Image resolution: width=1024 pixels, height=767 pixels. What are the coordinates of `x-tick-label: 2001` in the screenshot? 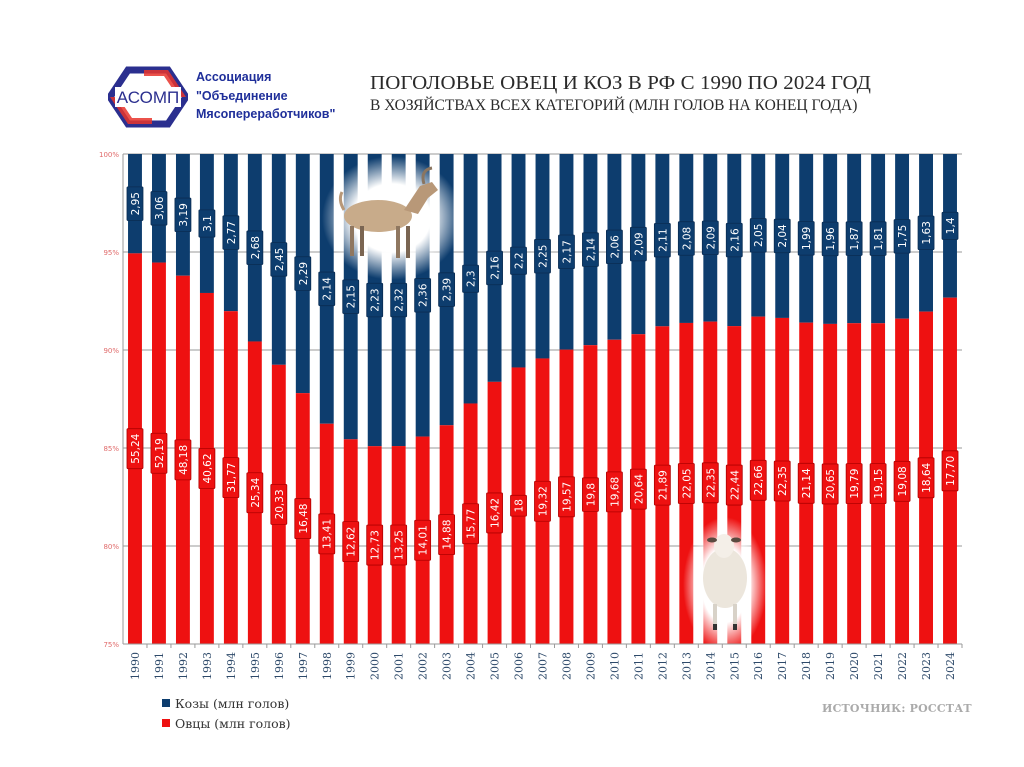 It's located at (399, 666).